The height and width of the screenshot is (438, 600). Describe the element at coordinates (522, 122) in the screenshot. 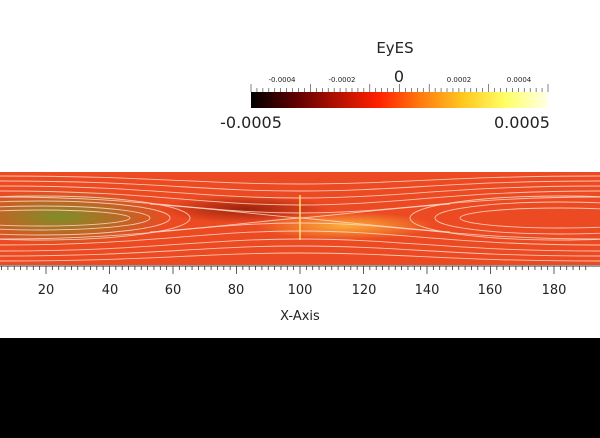

I see `colorbar-max-label: 0.0005` at that location.